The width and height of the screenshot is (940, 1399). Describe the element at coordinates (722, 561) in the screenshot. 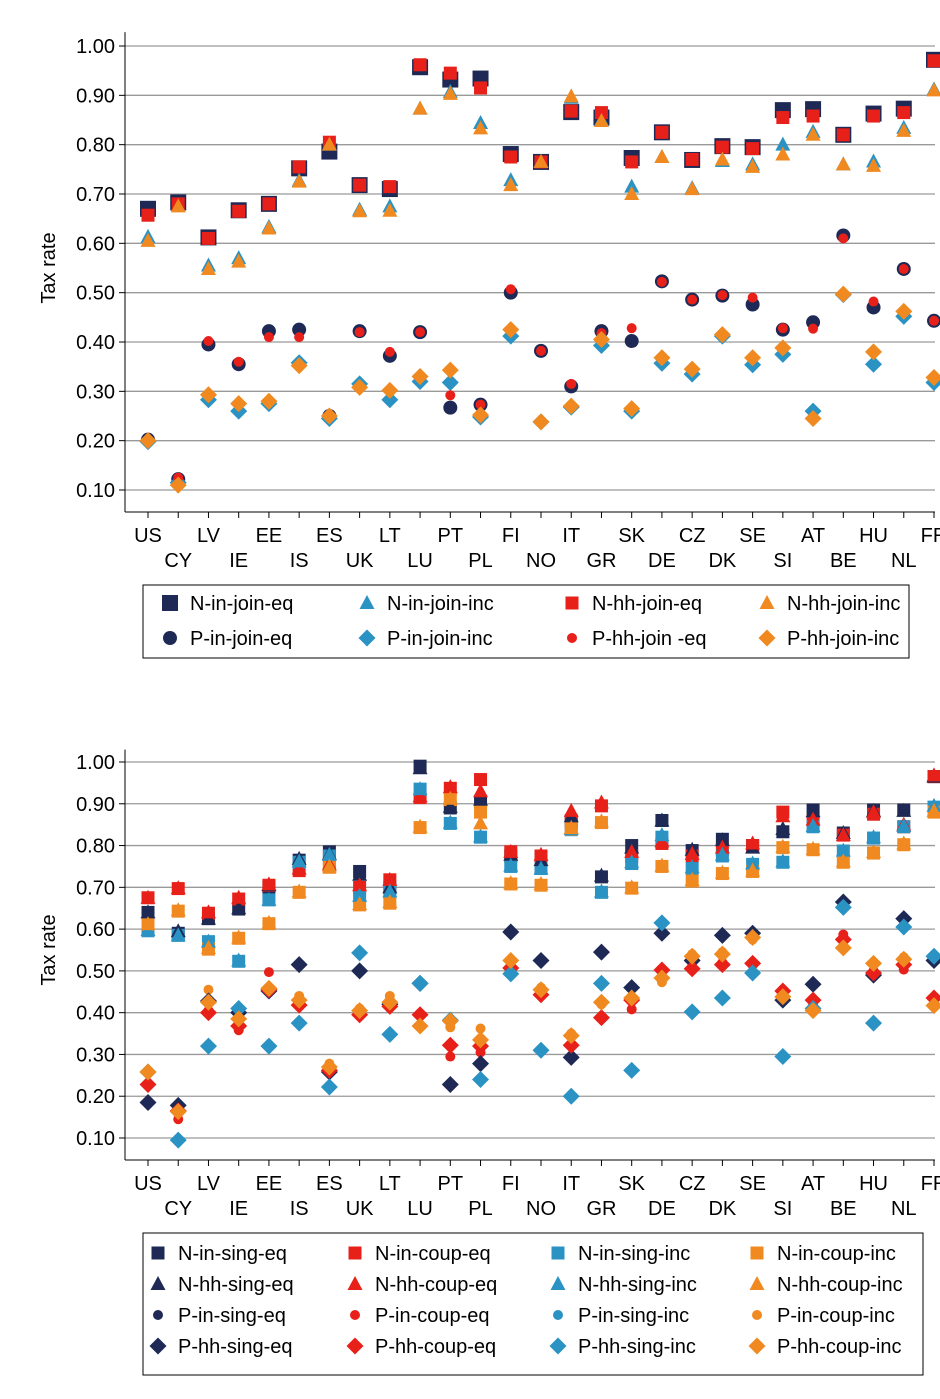

I see `x-tick-label: DK` at that location.